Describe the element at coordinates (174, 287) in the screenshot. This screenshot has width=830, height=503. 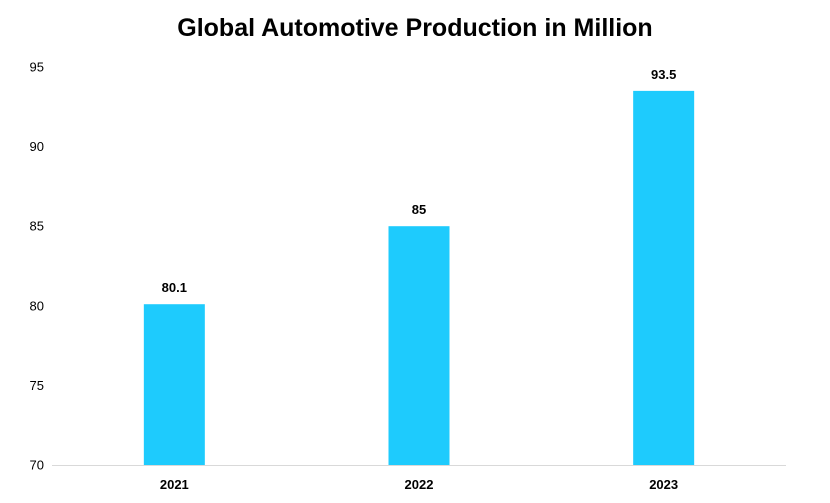
I see `data-label-2021: 80.1` at that location.